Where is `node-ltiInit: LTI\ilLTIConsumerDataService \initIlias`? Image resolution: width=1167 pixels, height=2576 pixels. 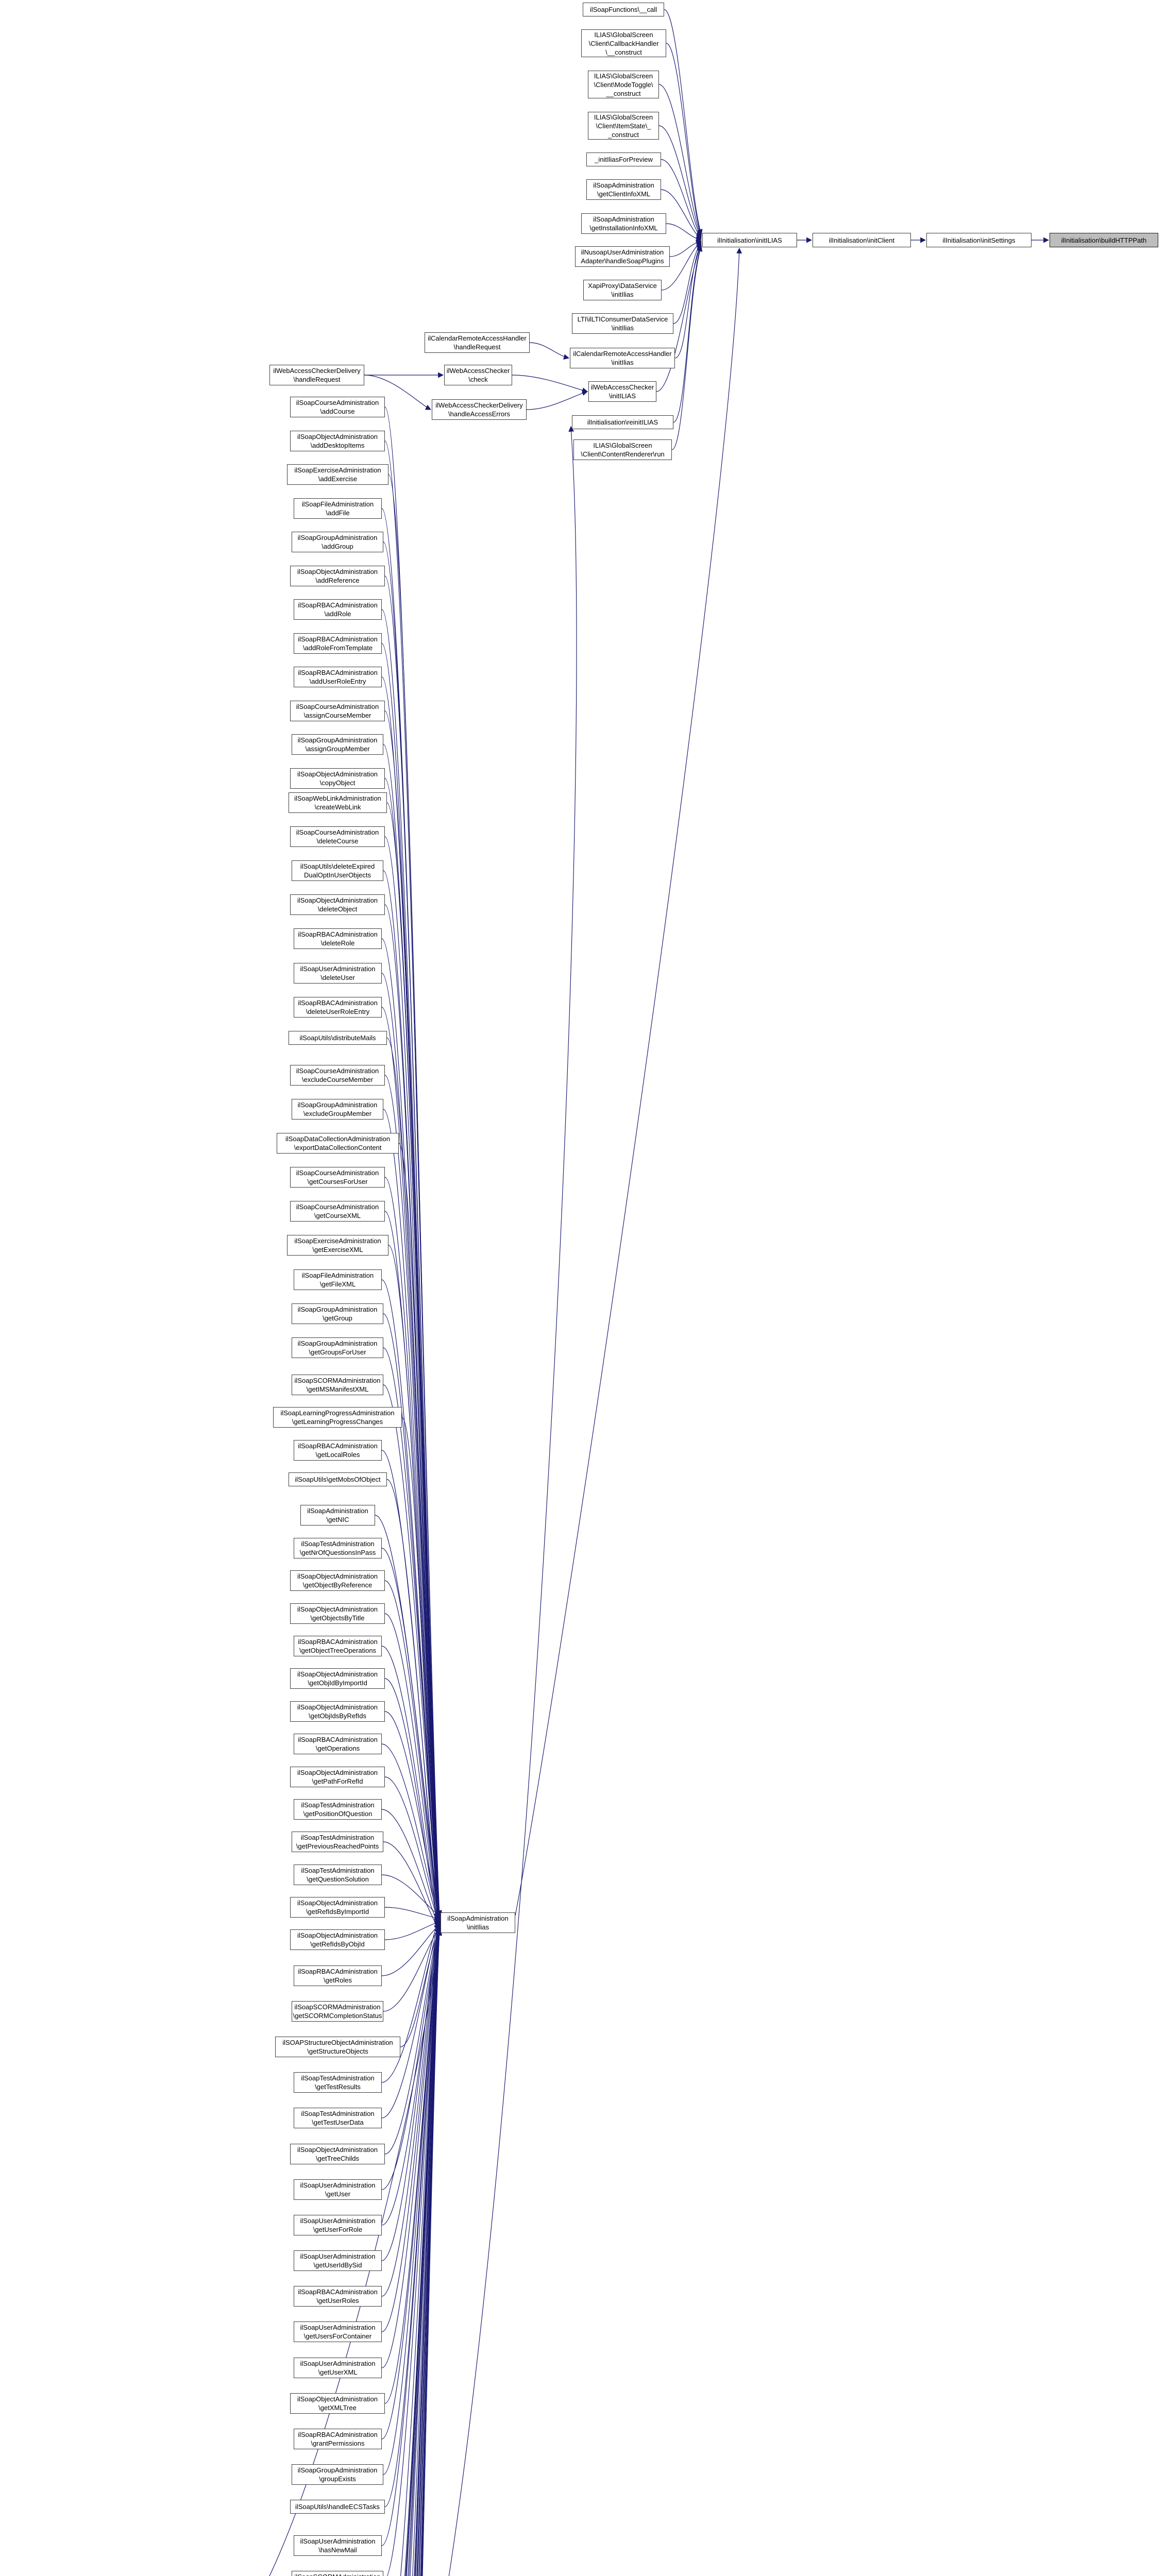
node-ltiInit: LTI\ilLTIConsumerDataService \initIlias is located at coordinates (623, 324).